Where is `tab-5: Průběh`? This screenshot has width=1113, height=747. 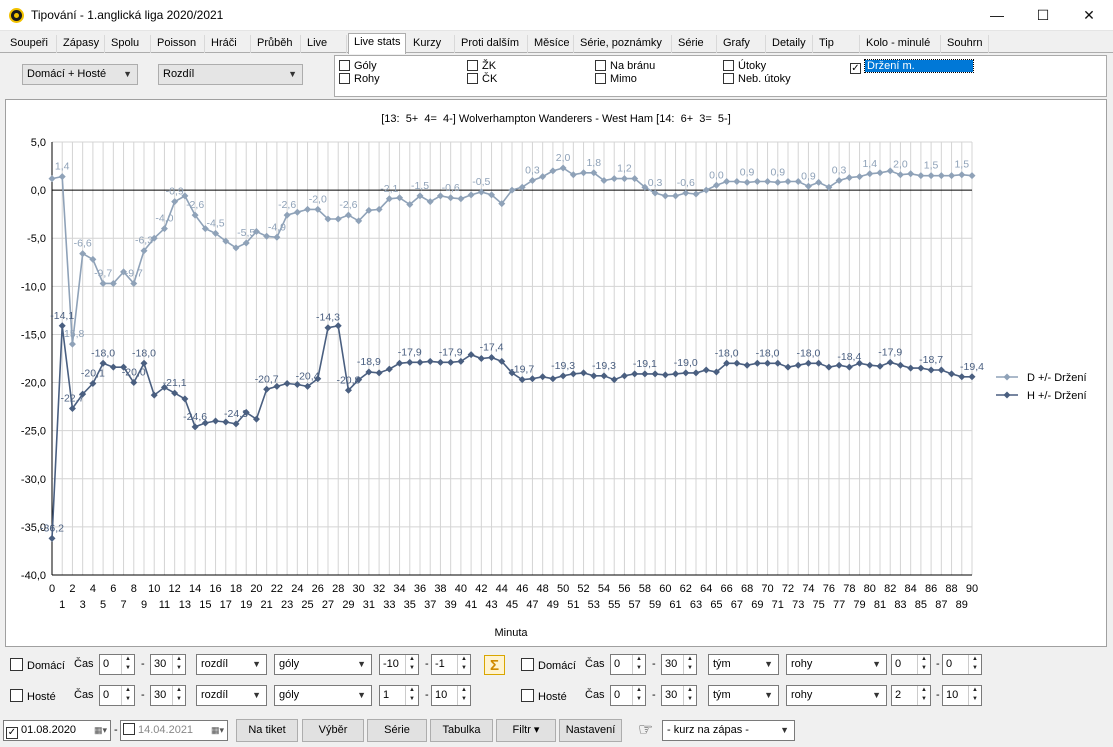
tab-5: Průběh is located at coordinates (276, 44).